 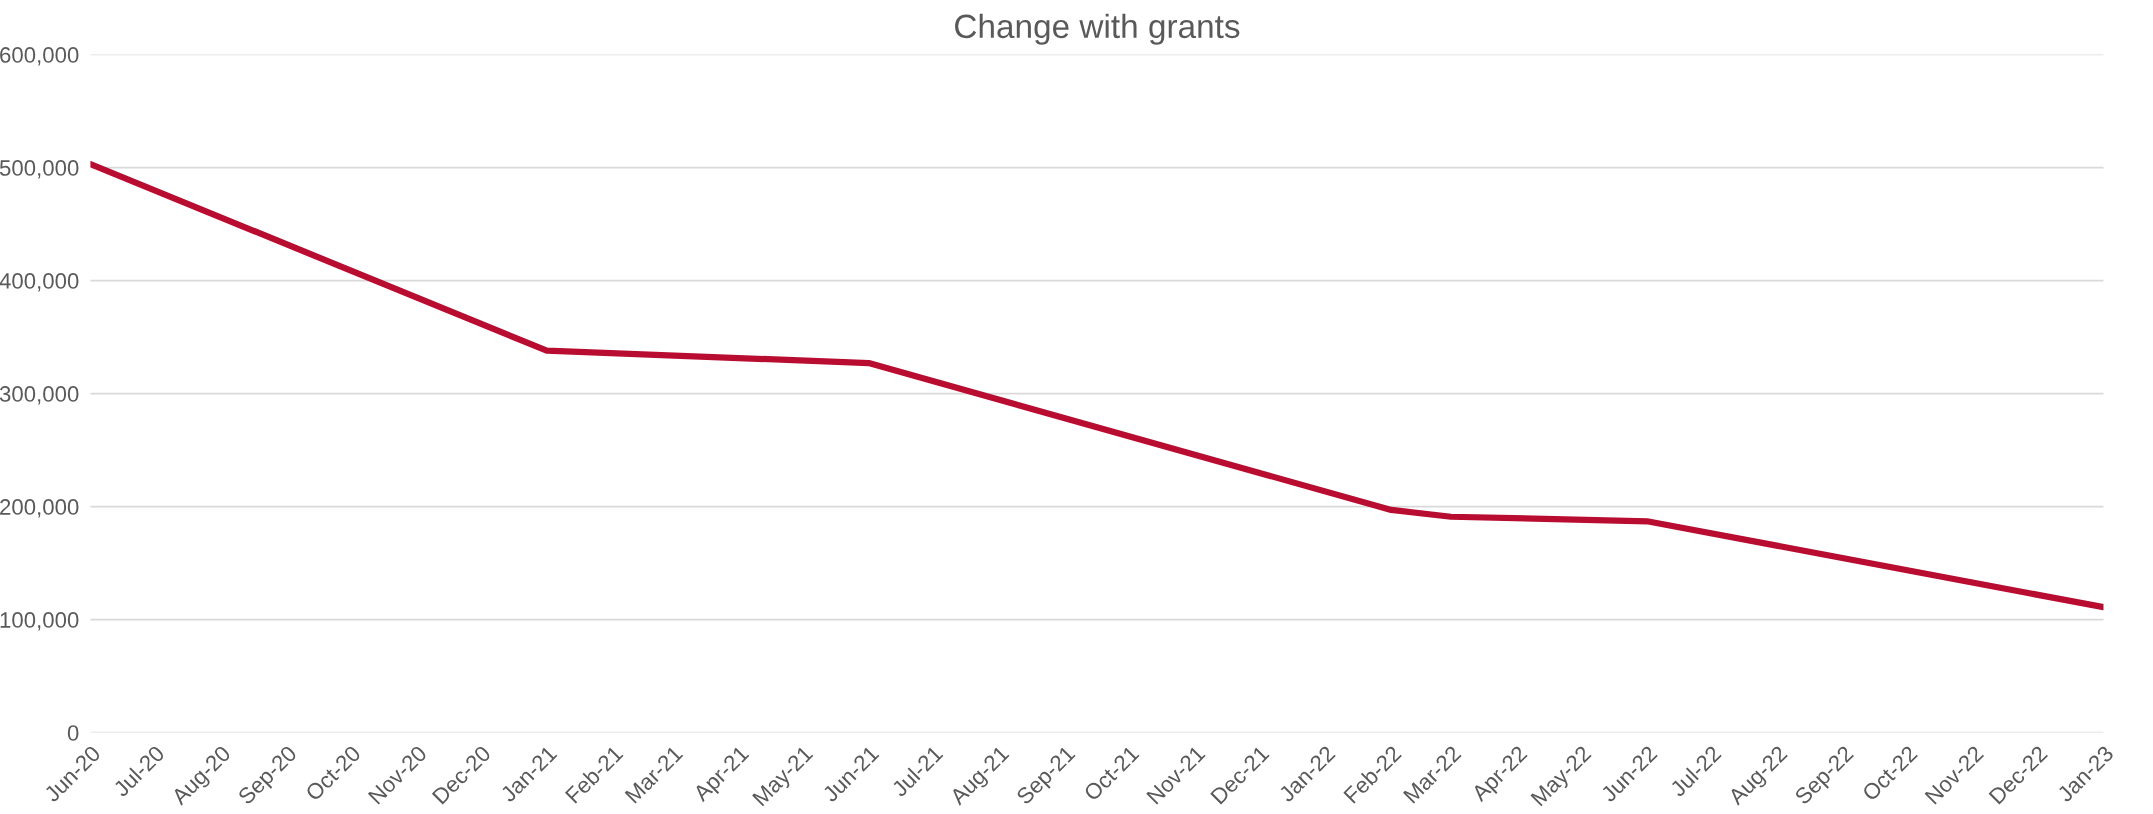 I want to click on y-tick-label: 600,000, so click(x=39, y=56).